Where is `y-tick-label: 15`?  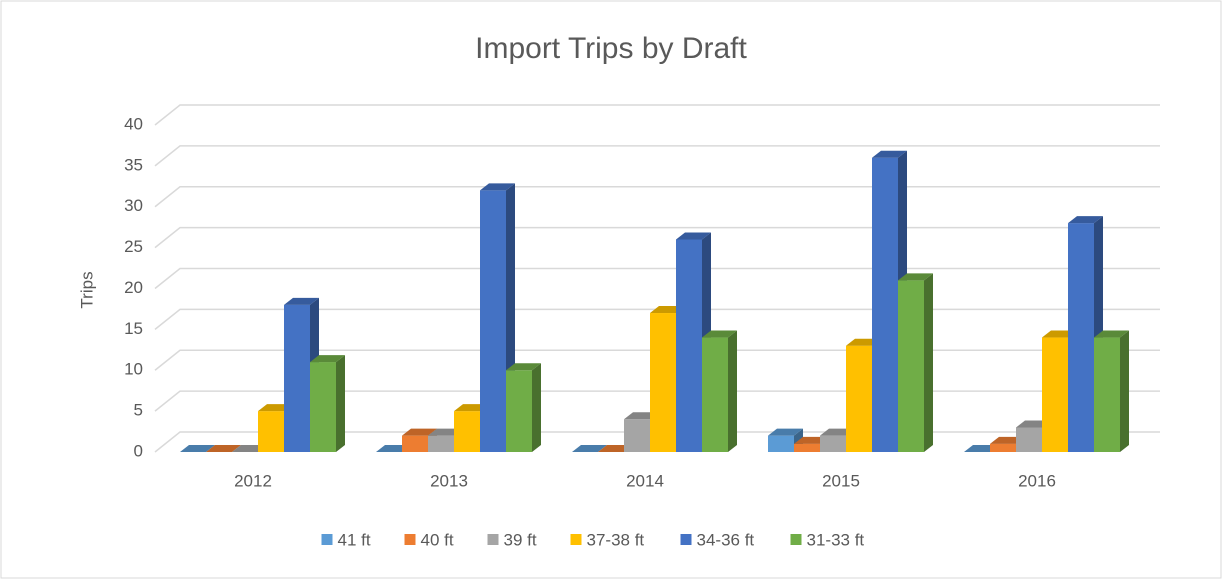 y-tick-label: 15 is located at coordinates (133, 328).